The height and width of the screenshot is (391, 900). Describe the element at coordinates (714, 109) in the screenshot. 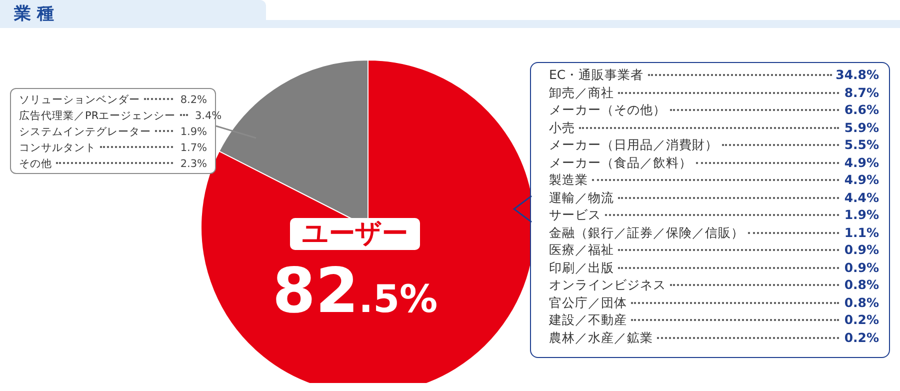

I see `text: メーカー（その他） 6.6%` at that location.